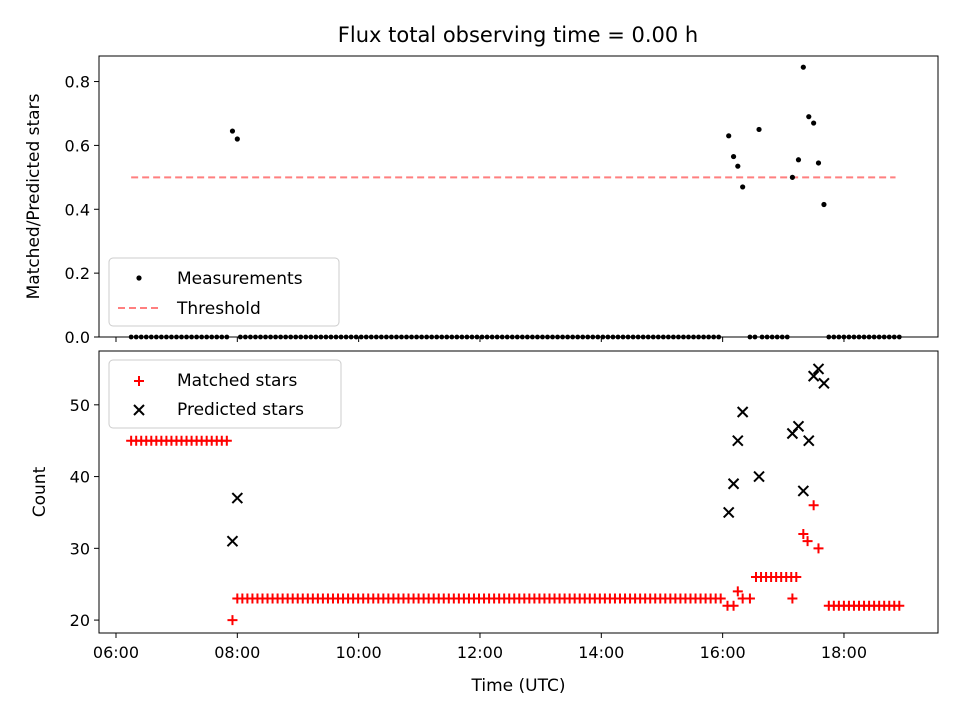 The width and height of the screenshot is (960, 720). I want to click on x-tick-label: 10:00, so click(359, 652).